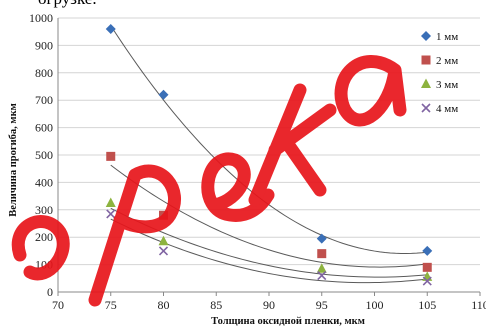  Describe the element at coordinates (164, 305) in the screenshot. I see `x-tick-label: 80` at that location.